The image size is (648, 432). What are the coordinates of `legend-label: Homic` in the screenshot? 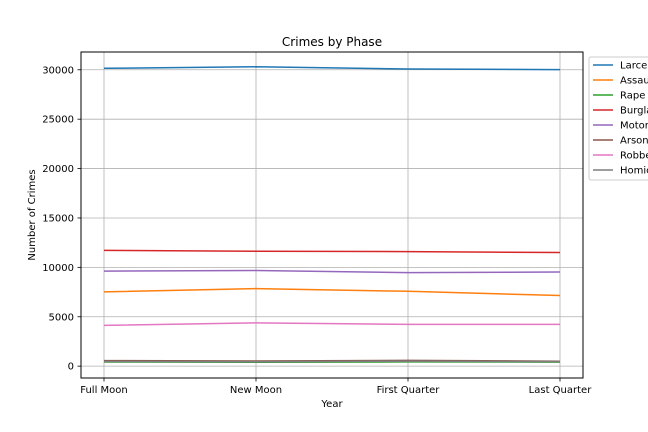 It's located at (634, 171).